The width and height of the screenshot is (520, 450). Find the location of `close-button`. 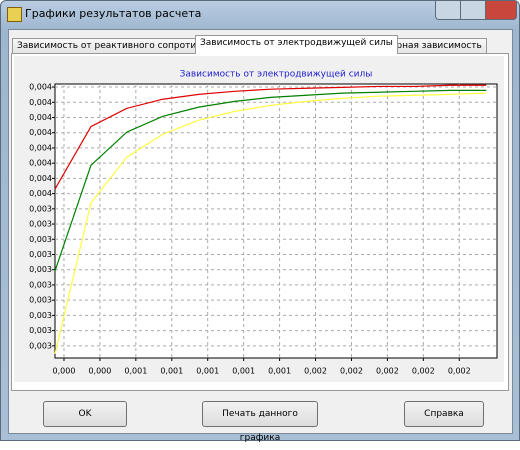

close-button is located at coordinates (501, 10).